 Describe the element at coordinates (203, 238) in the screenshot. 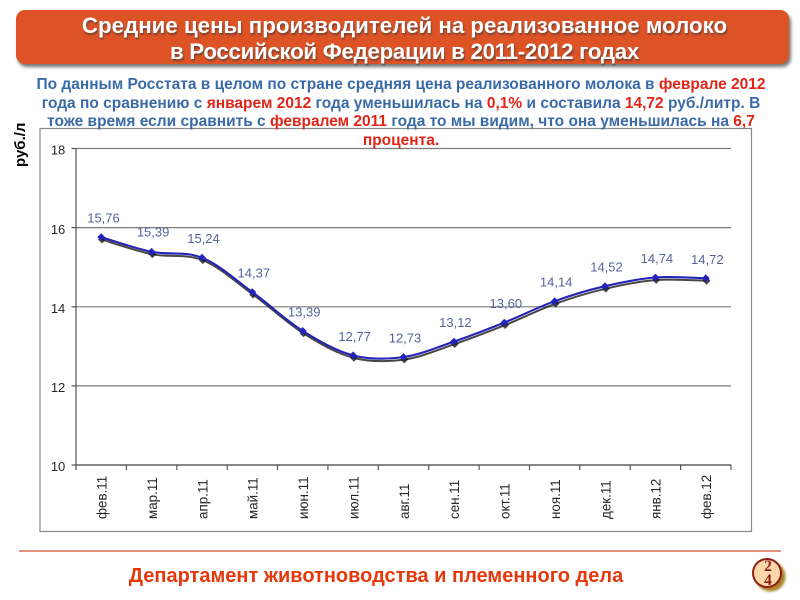

I see `svg-text: 15,24` at that location.